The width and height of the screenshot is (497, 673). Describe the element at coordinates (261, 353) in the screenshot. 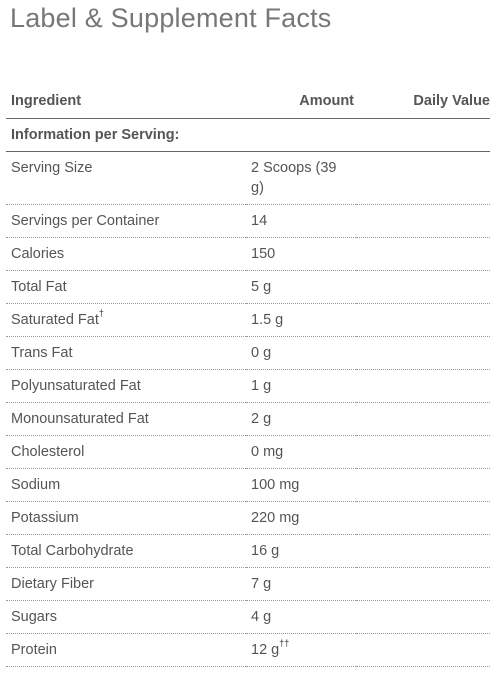

I see `amount-value: 0 g` at that location.